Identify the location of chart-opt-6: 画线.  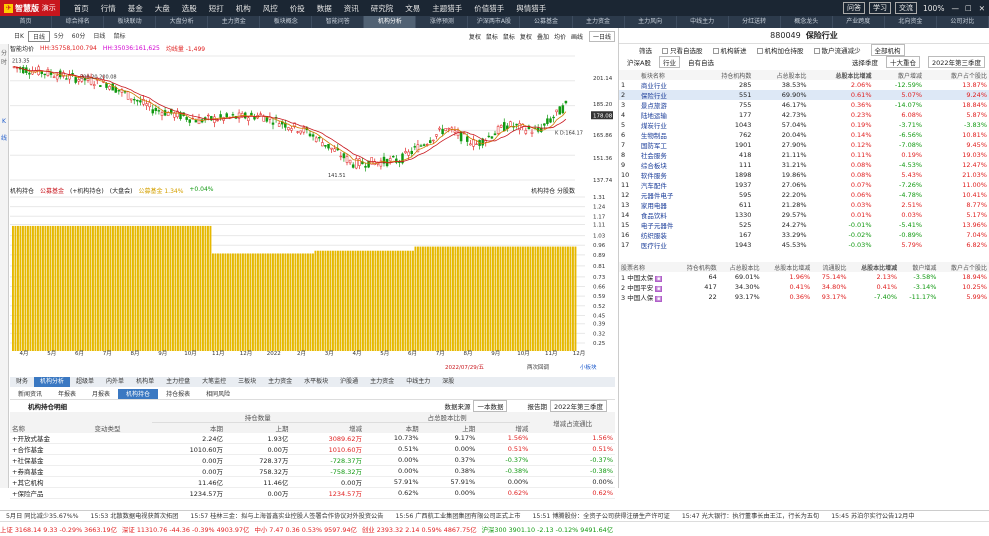
(576, 37).